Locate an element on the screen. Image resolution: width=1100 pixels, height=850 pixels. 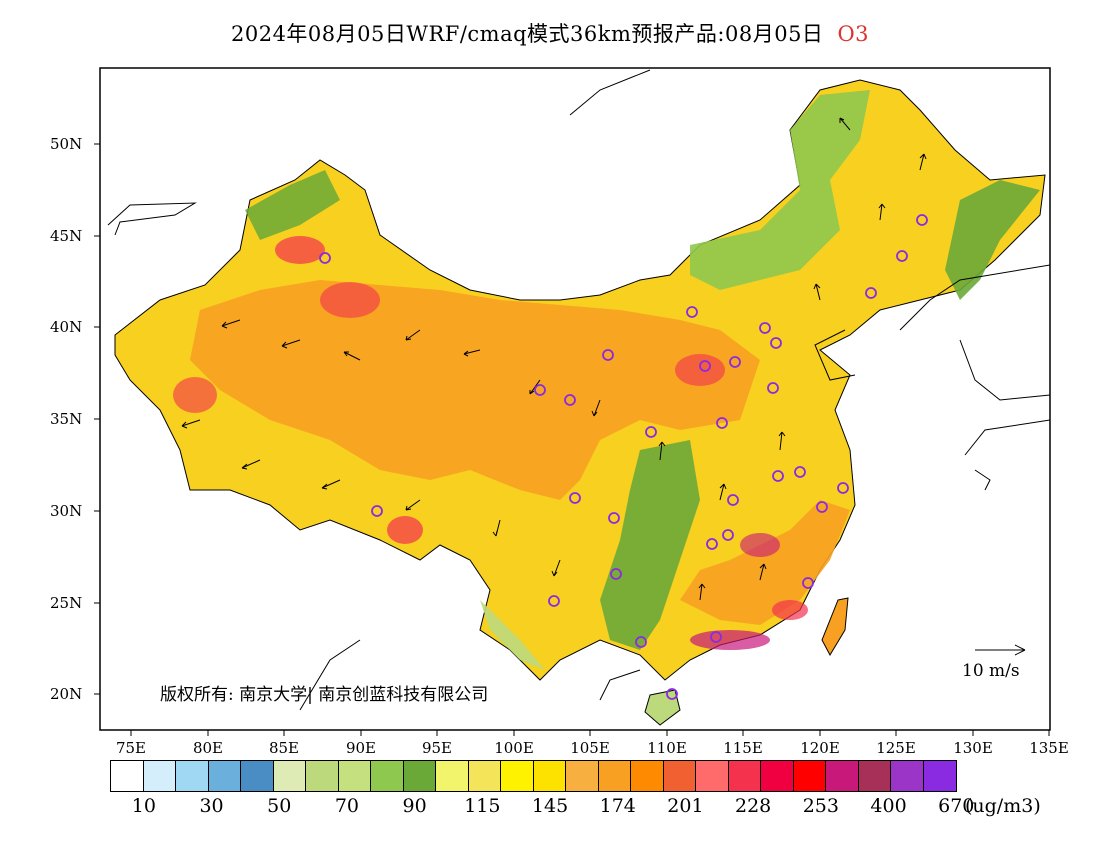
colorbar is located at coordinates (533, 776).